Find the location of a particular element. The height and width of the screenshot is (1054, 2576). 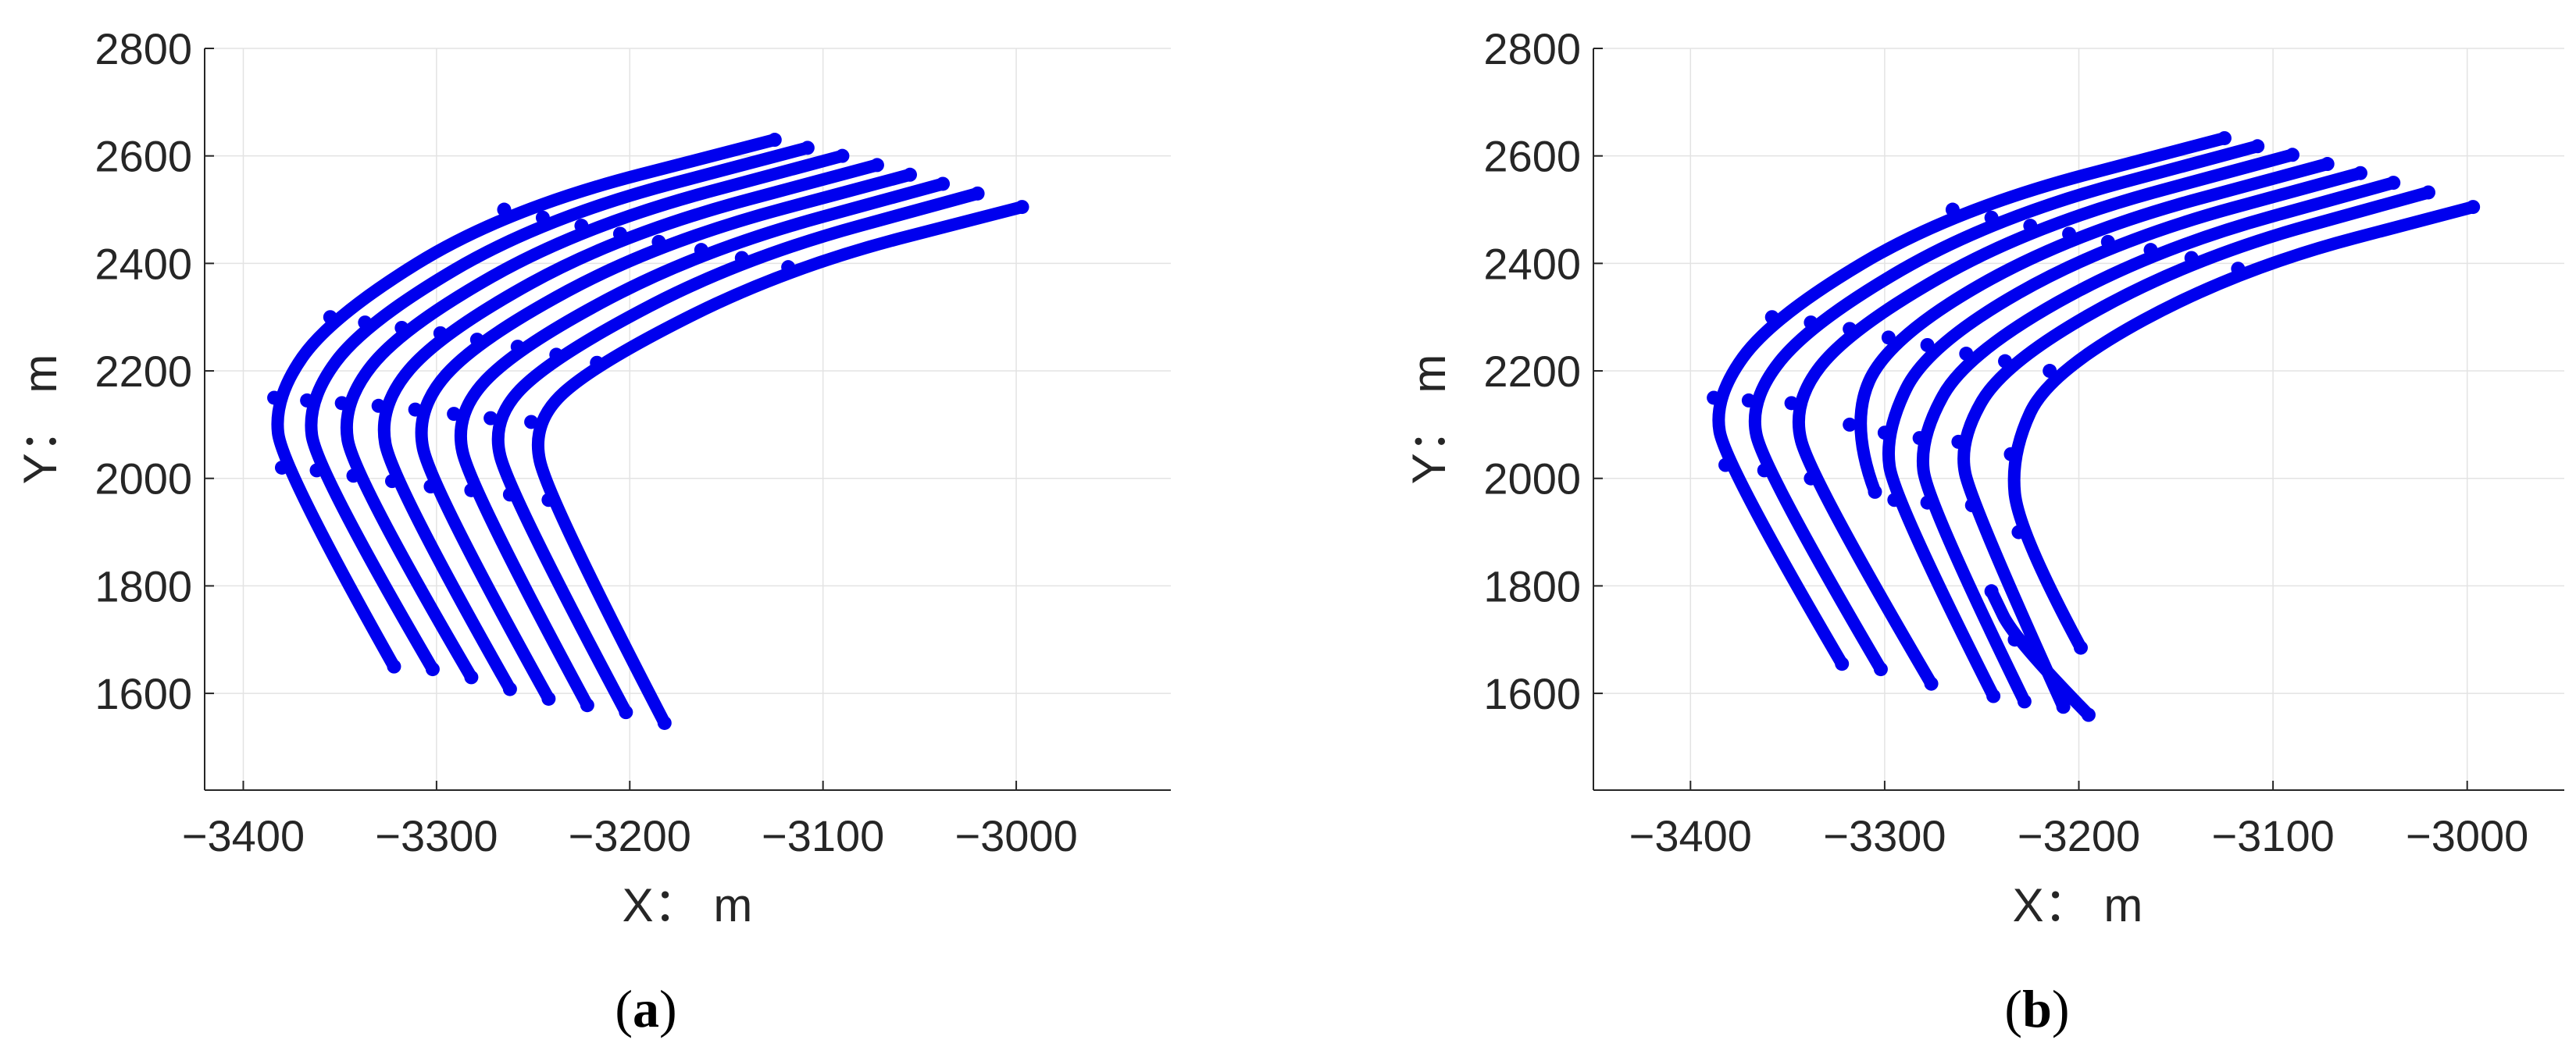

x-axis-label-b: X： m is located at coordinates (2078, 905).